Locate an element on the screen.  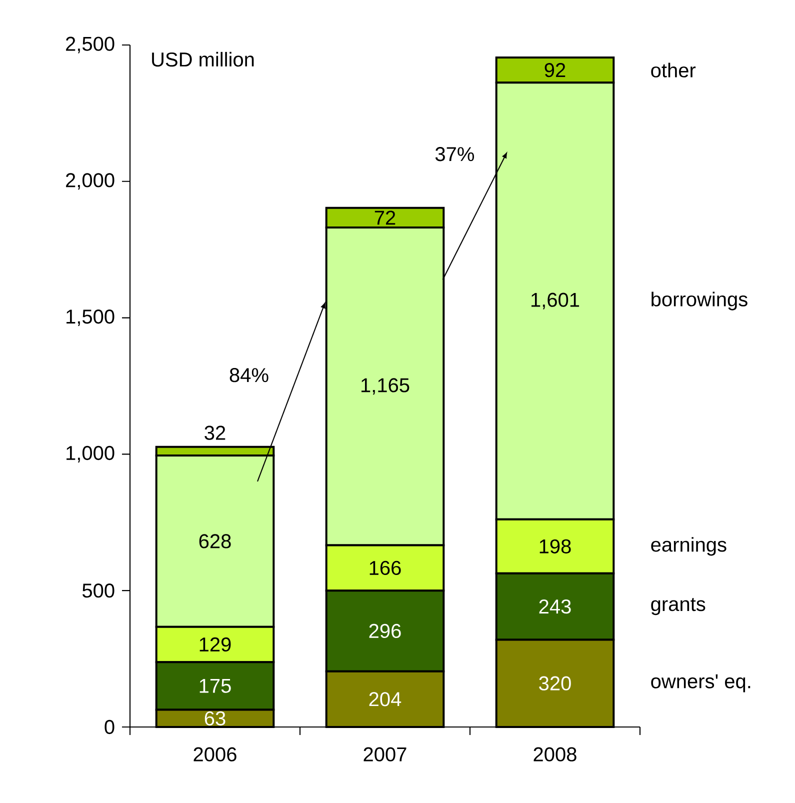
y-tick-label: 0 is located at coordinates (109, 727).